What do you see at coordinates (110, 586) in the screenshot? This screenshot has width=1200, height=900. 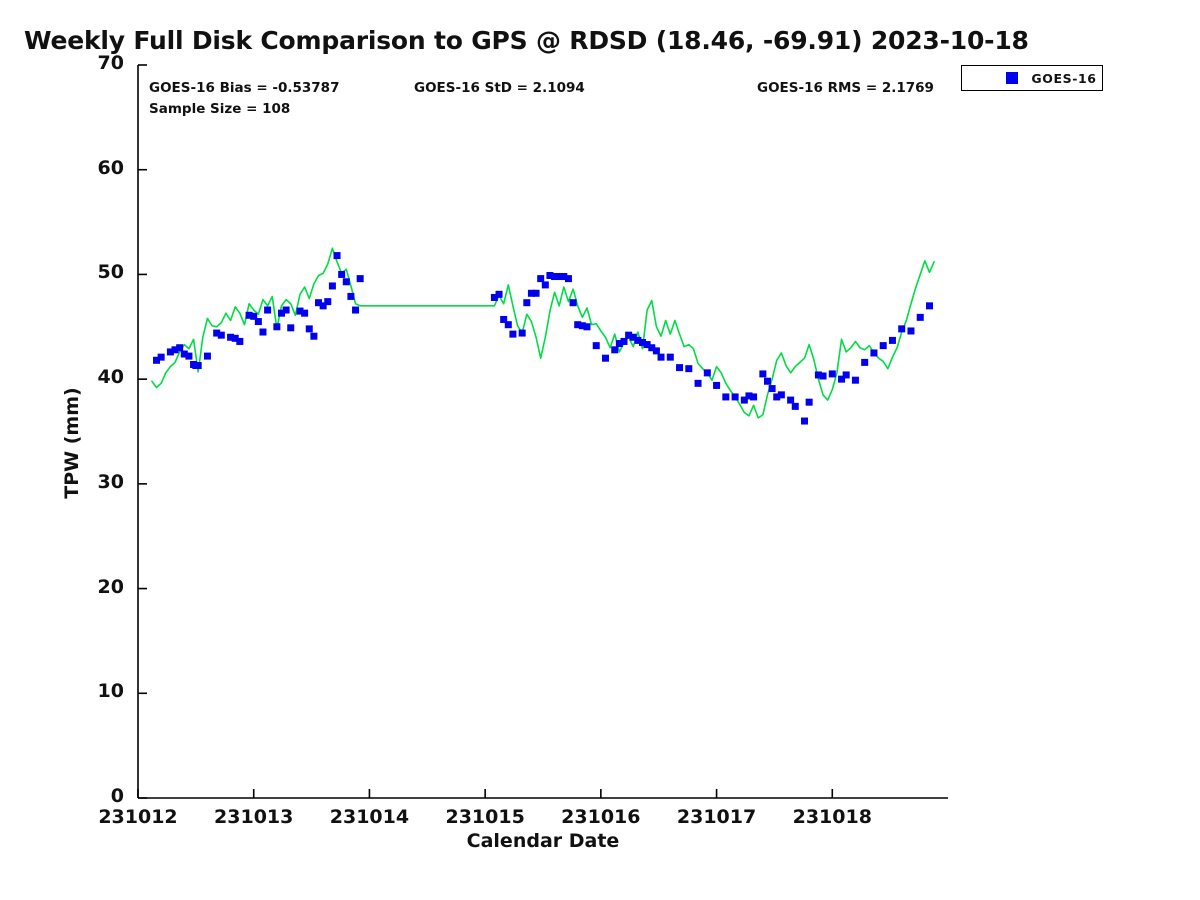 I see `y-tick-label: 20` at bounding box center [110, 586].